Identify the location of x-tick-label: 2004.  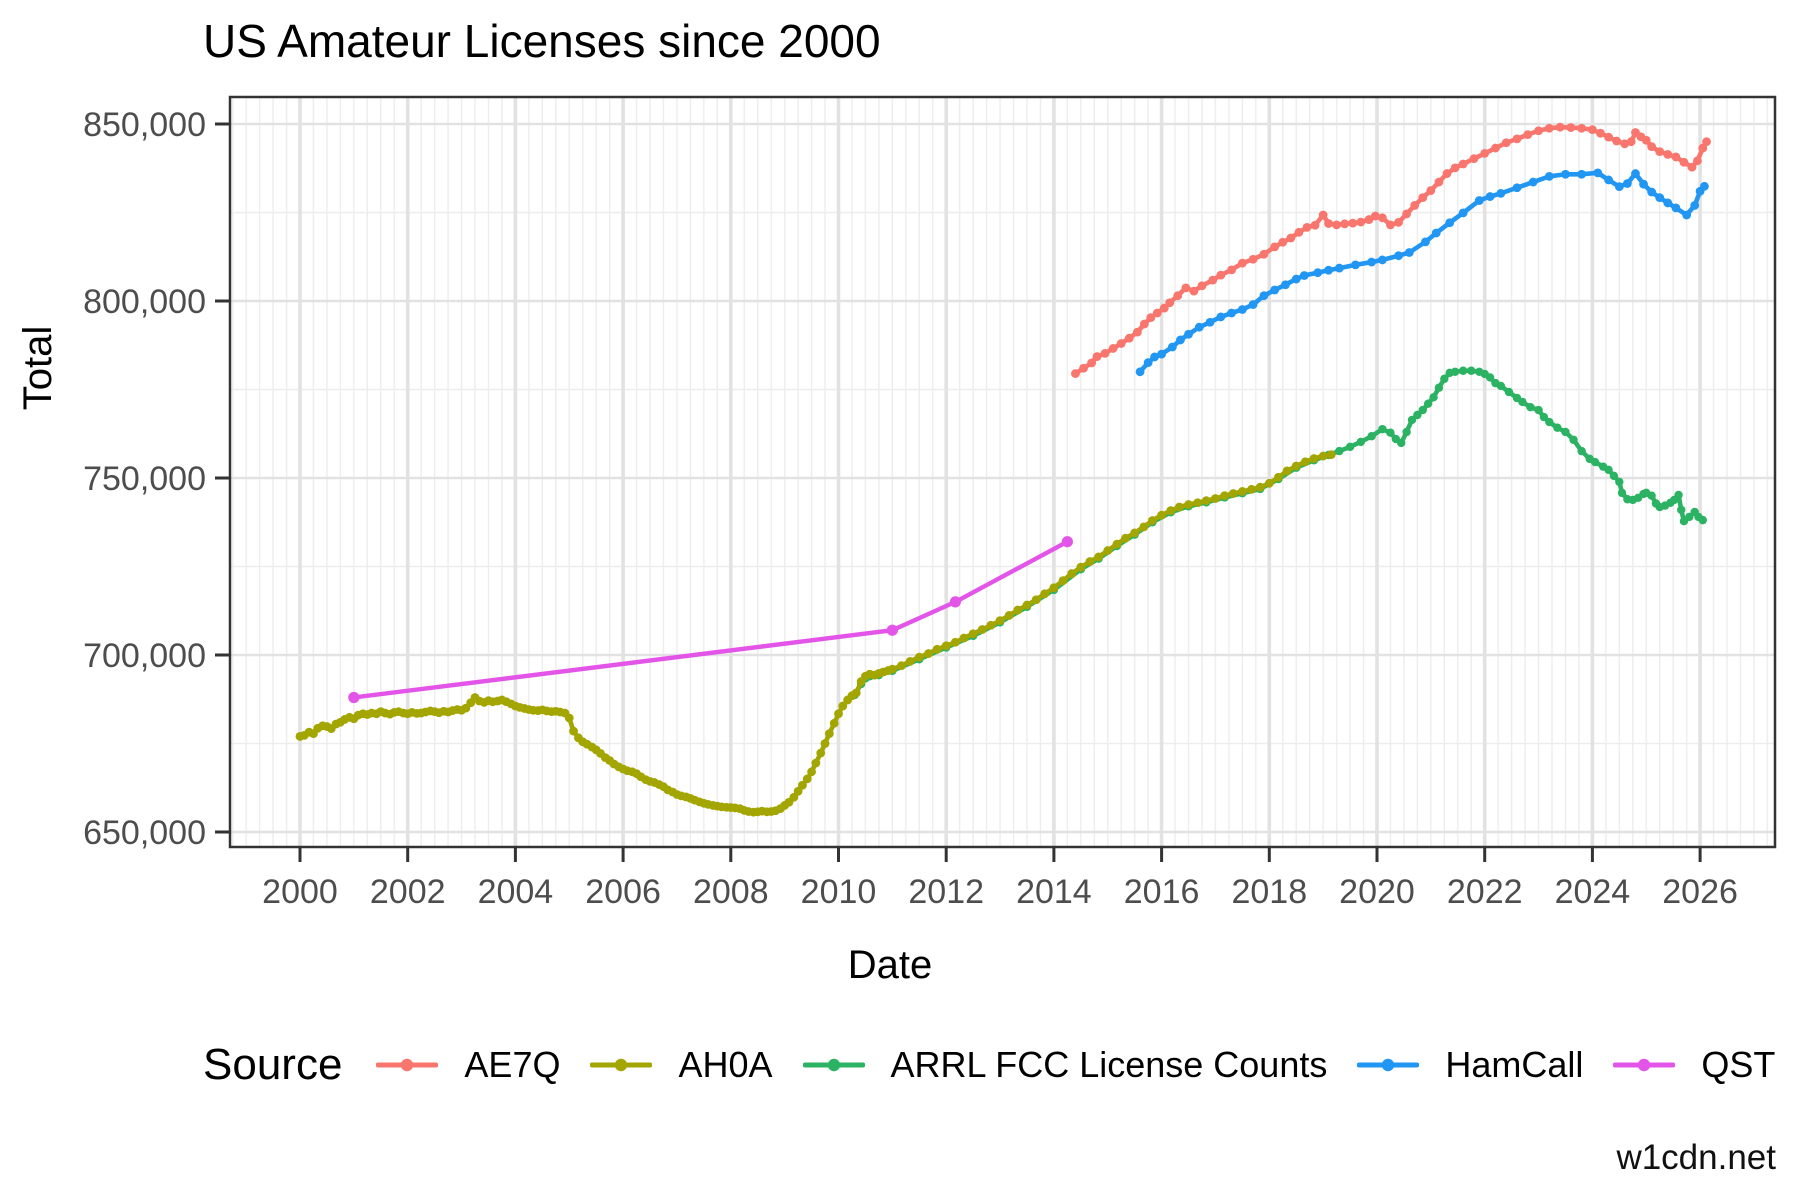
(516, 892).